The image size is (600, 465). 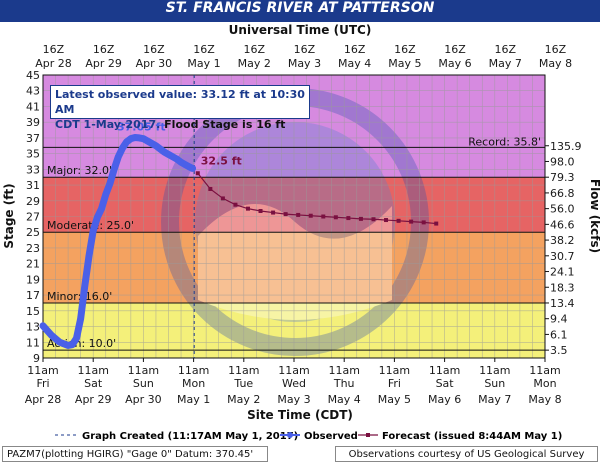 I want to click on forecast-start-label: 32.5 ft, so click(x=221, y=160).